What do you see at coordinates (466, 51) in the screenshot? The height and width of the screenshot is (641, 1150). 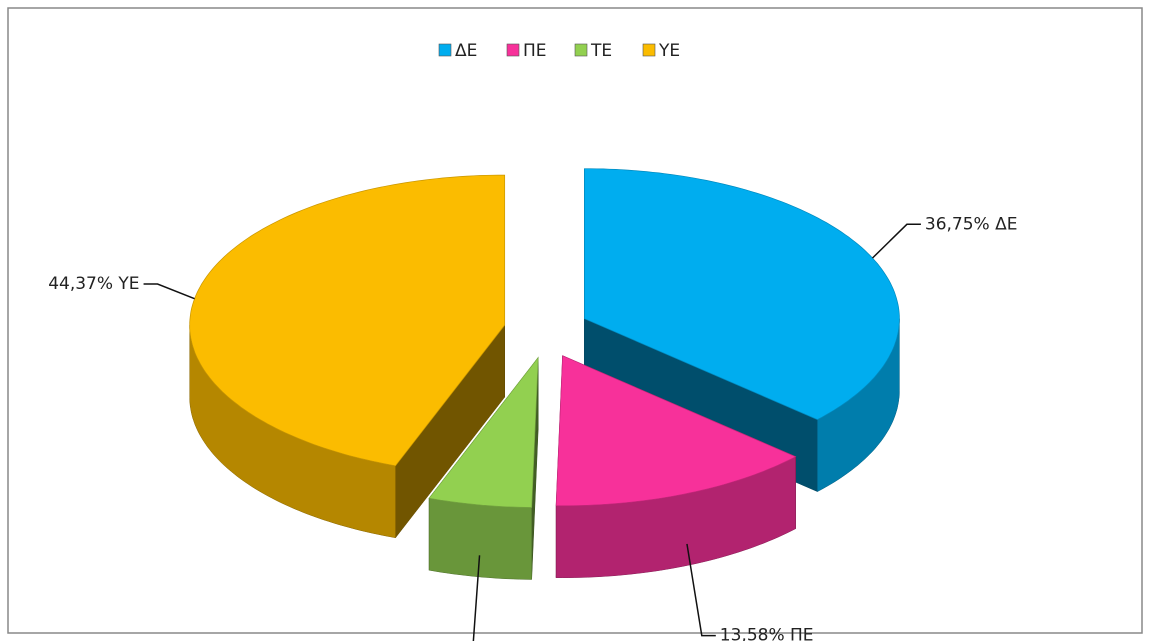 I see `legend-label: ΔΕ` at bounding box center [466, 51].